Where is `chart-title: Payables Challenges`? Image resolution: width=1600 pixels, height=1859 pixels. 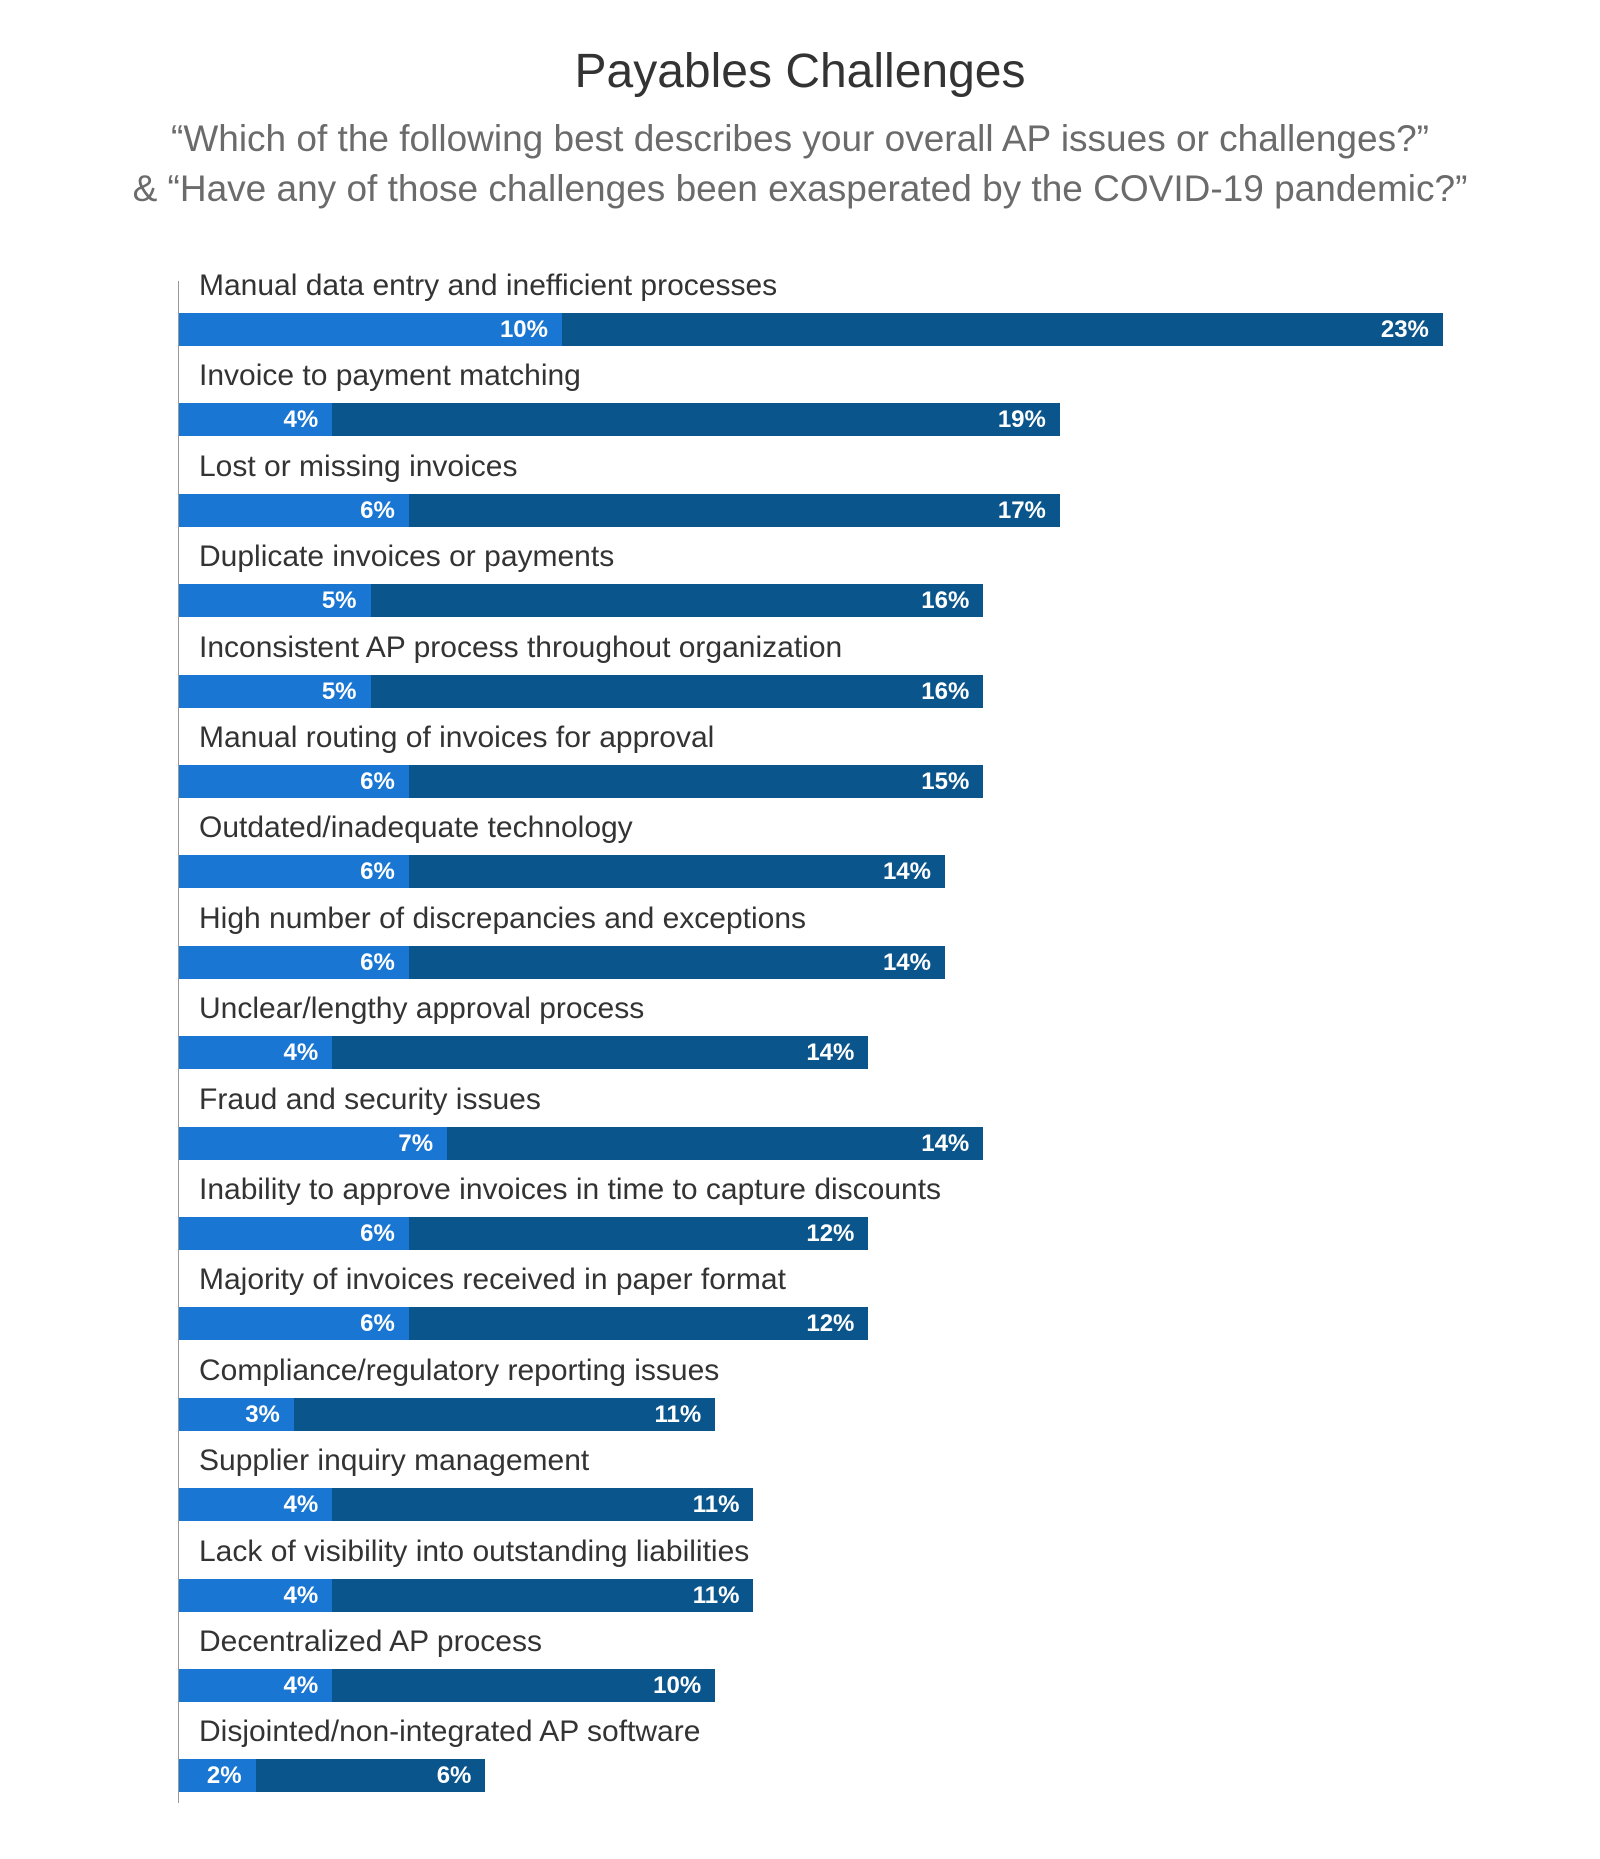
chart-title: Payables Challenges is located at coordinates (800, 71).